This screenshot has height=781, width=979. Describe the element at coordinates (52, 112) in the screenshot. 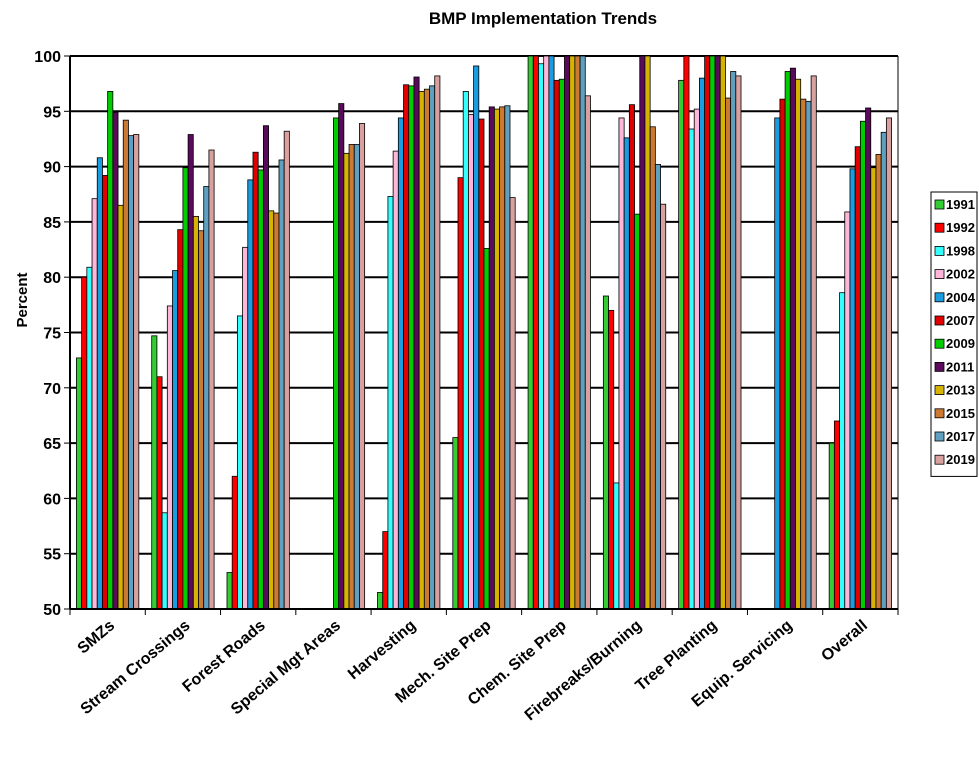

I see `y-tick-label: 95` at that location.